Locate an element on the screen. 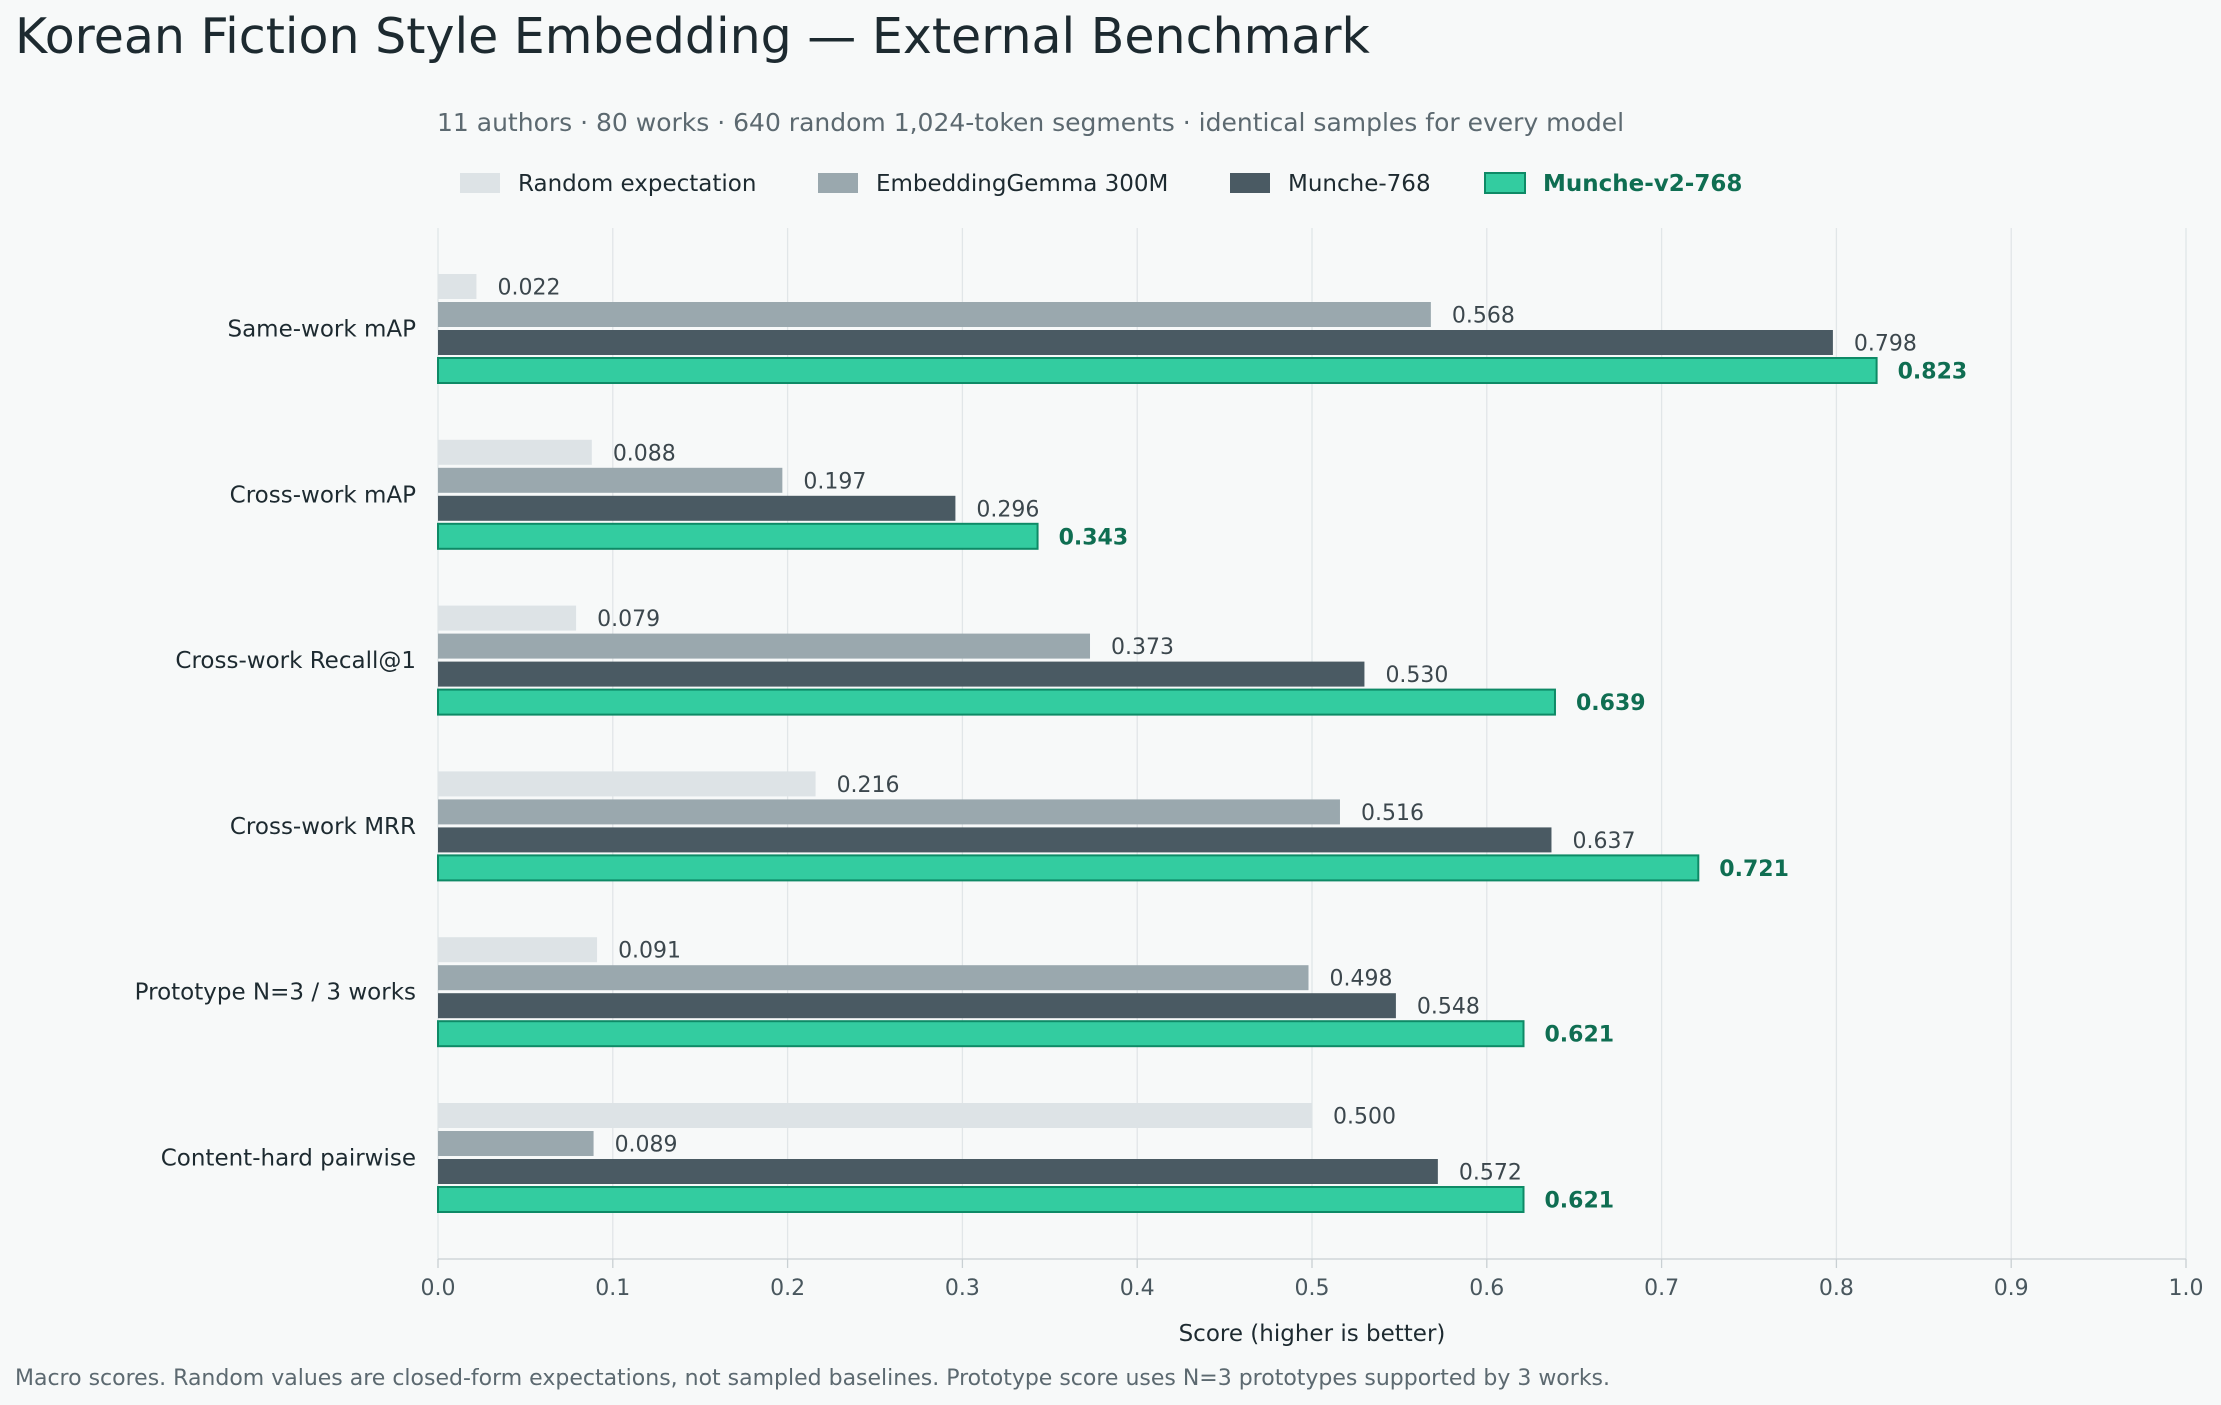 This screenshot has height=1405, width=2221. x-axis-label: Score (higher is better) is located at coordinates (1312, 1334).